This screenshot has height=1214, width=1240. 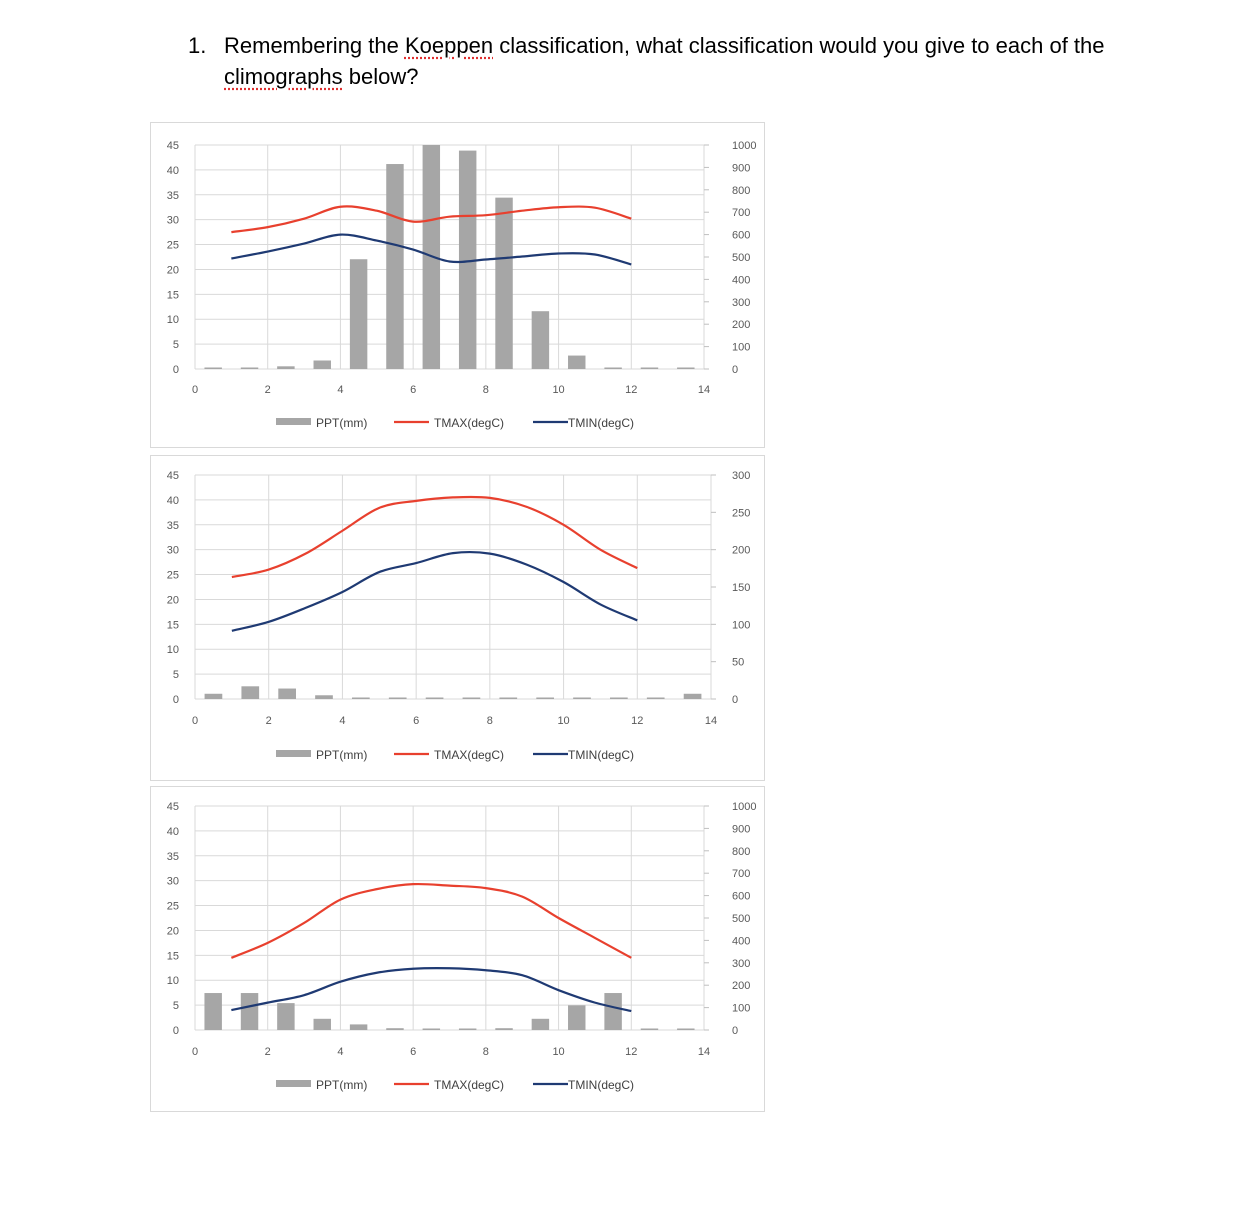 What do you see at coordinates (314, 45) in the screenshot?
I see `question-text-part: Remembering the` at bounding box center [314, 45].